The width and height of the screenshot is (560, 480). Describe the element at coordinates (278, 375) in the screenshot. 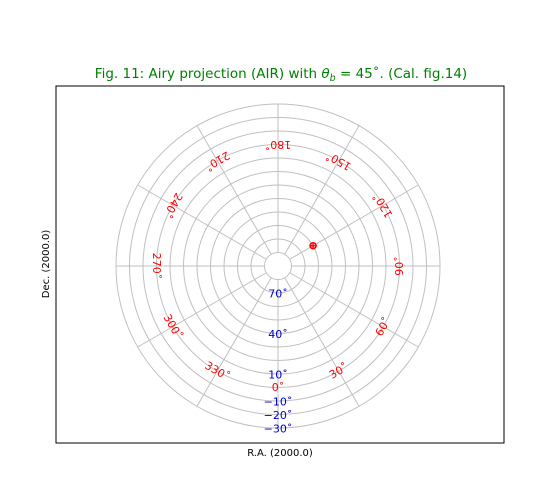

I see `dec-label-10: 10˚` at that location.